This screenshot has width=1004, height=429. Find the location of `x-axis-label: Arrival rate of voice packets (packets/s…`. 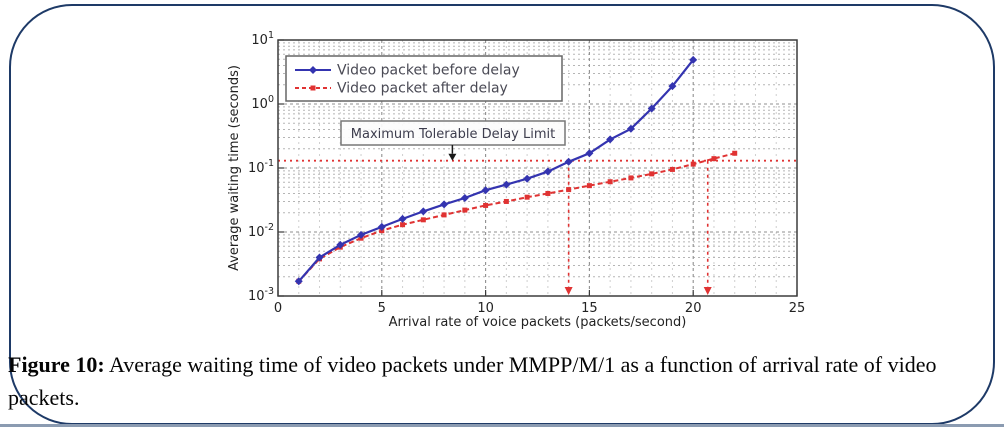

x-axis-label: Arrival rate of voice packets (packets/s… is located at coordinates (538, 322).